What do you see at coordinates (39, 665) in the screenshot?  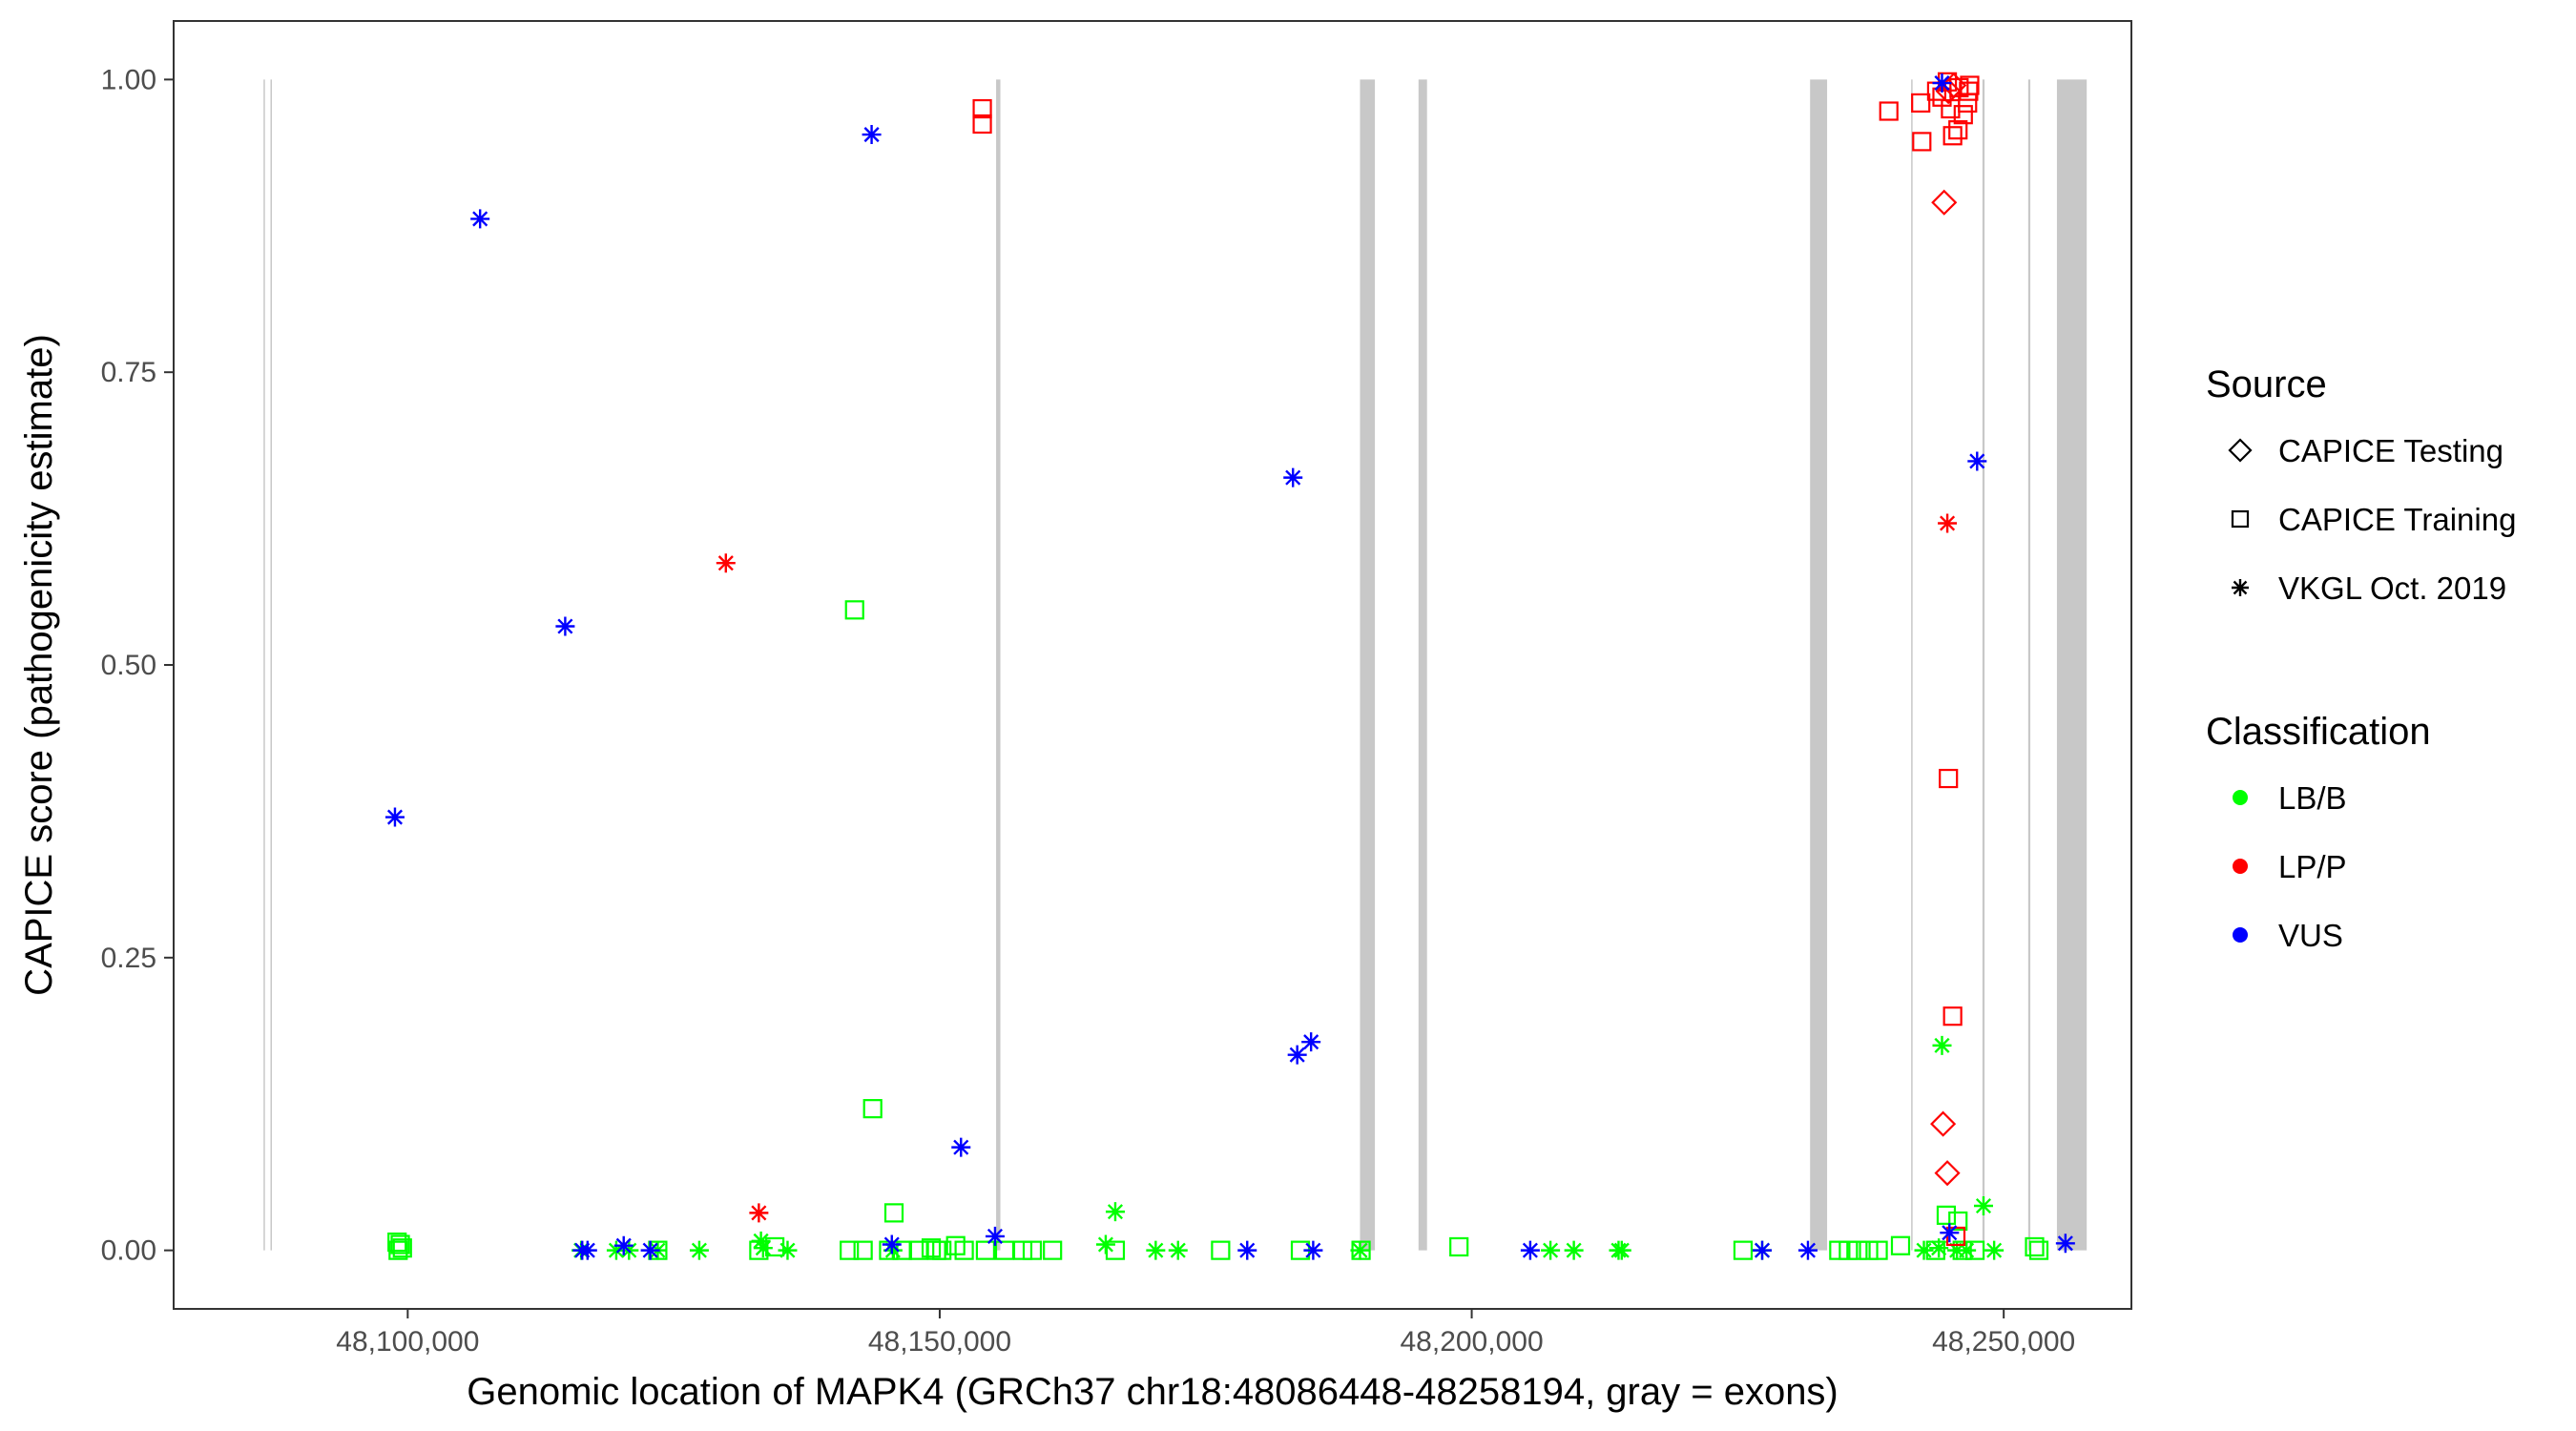 I see `y-axis-title: CAPICE score (pathogenicity estimate)` at bounding box center [39, 665].